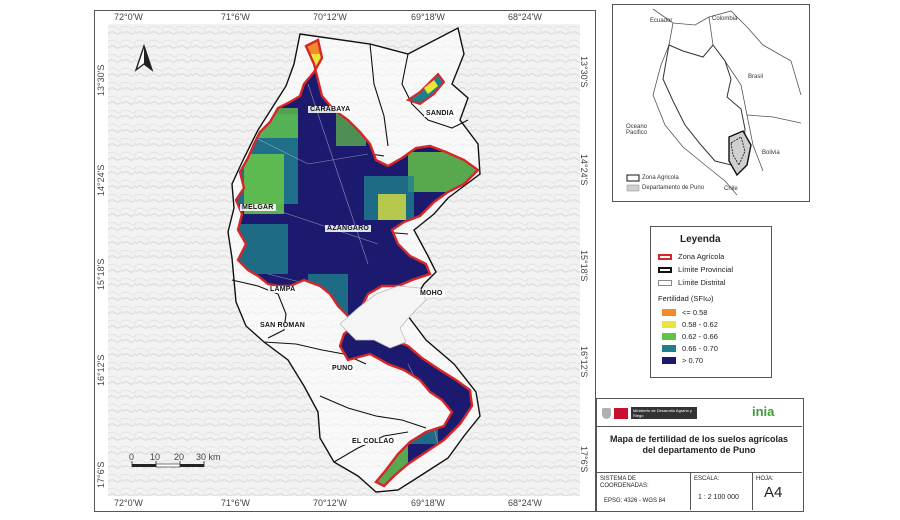 This screenshot has height=520, width=900. I want to click on crs-value: EPSG: 4326 - WGS 84, so click(635, 501).